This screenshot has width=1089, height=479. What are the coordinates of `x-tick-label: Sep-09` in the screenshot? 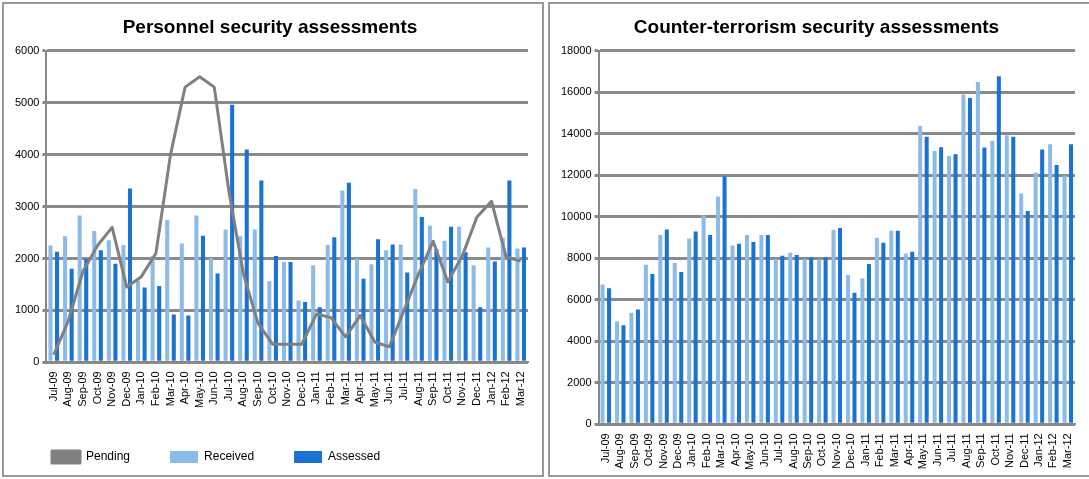 It's located at (81, 389).